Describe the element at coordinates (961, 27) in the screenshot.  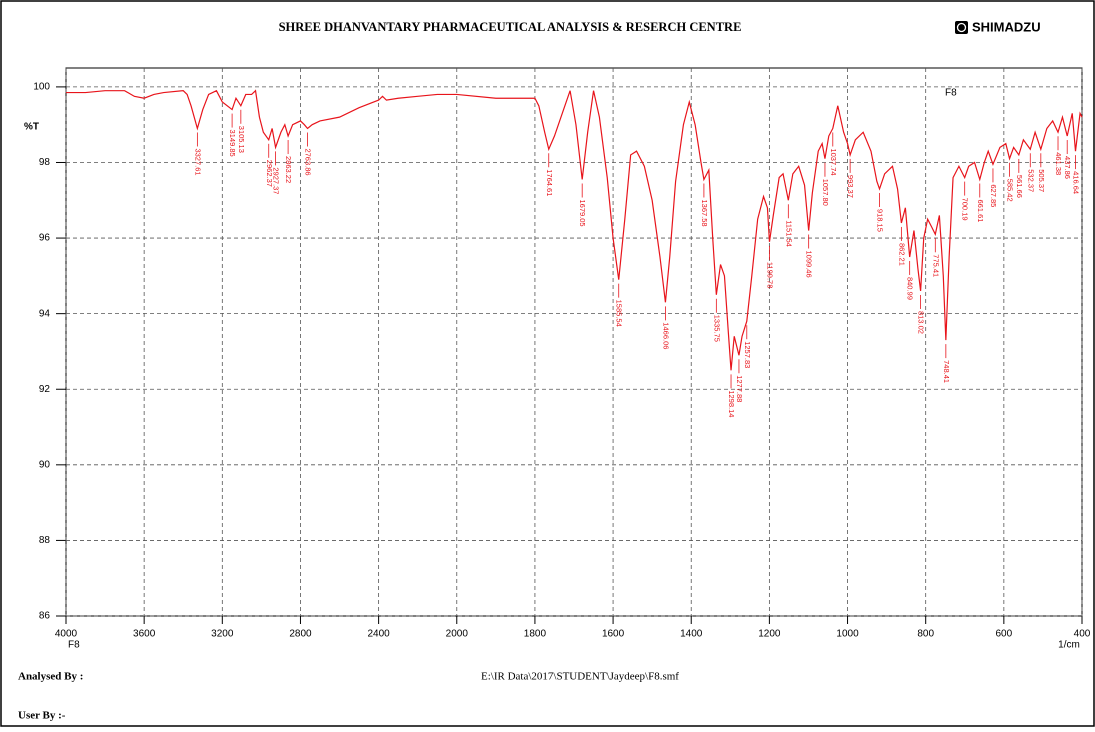
I see `logo-icon-mark` at that location.